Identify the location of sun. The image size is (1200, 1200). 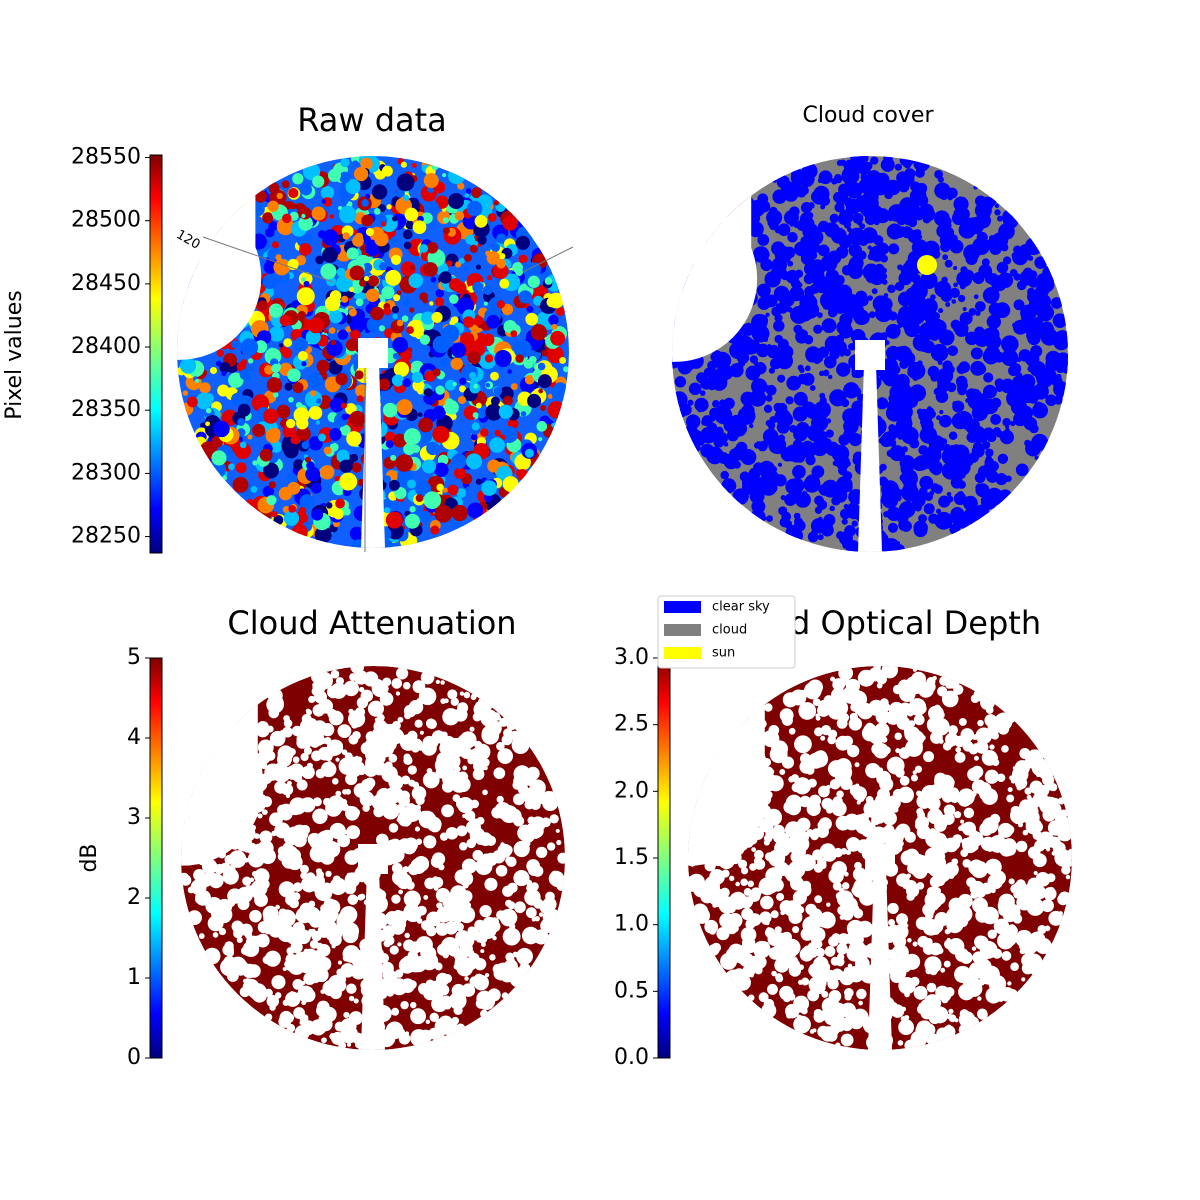
(927, 265).